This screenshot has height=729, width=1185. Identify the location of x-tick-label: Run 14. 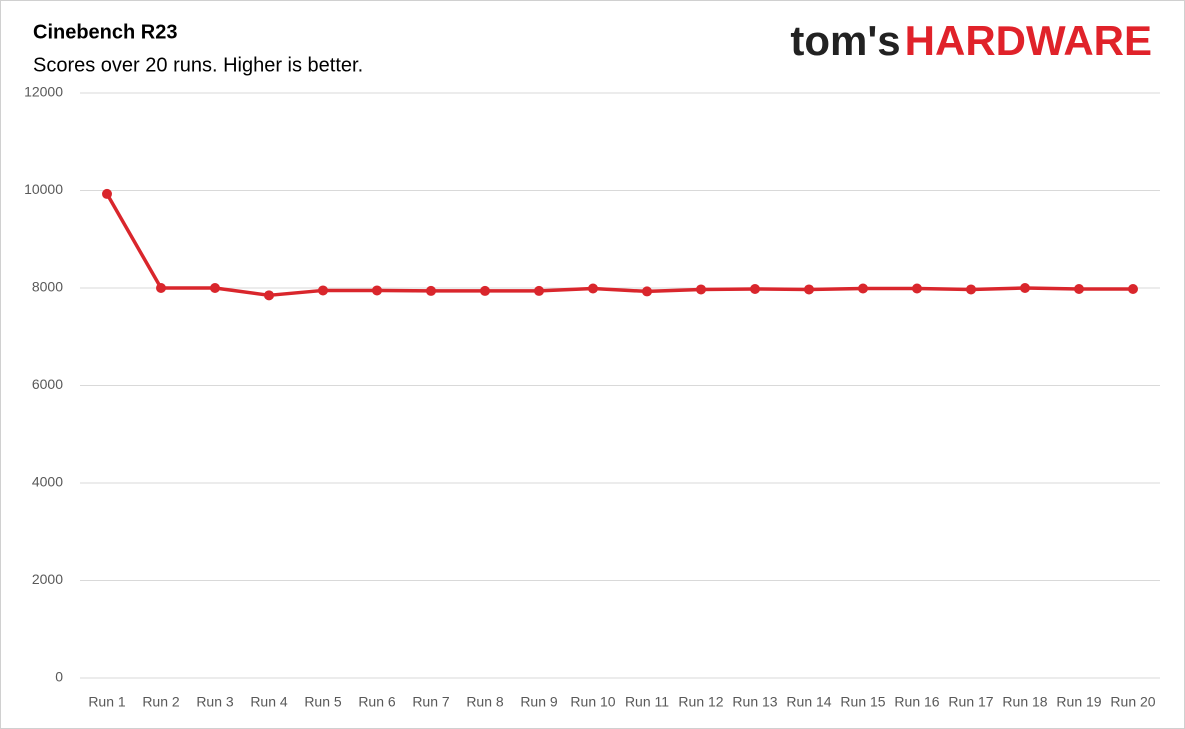
(808, 702).